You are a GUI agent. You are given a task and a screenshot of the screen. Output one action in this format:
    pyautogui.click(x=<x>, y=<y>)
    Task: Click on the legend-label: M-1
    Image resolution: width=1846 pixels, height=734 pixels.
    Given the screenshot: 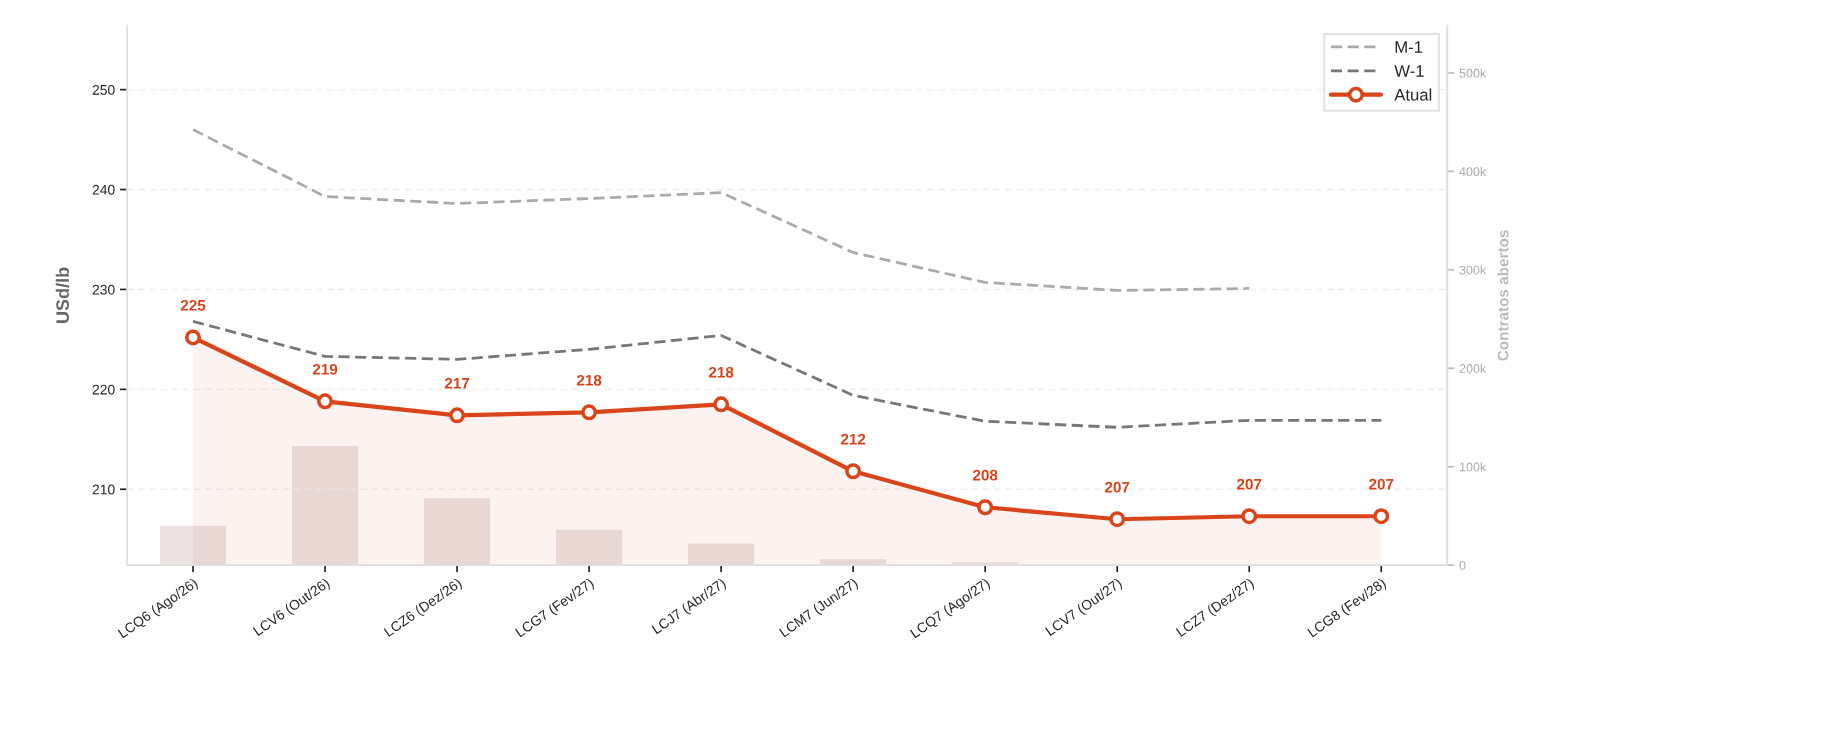 What is the action you would take?
    pyautogui.click(x=1409, y=47)
    